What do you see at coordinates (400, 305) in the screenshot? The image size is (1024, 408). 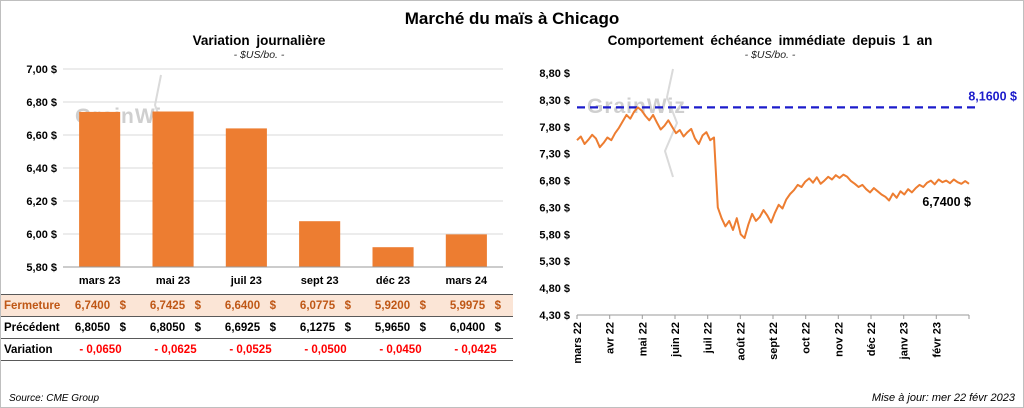 I see `table-cell: 5,9200 $` at bounding box center [400, 305].